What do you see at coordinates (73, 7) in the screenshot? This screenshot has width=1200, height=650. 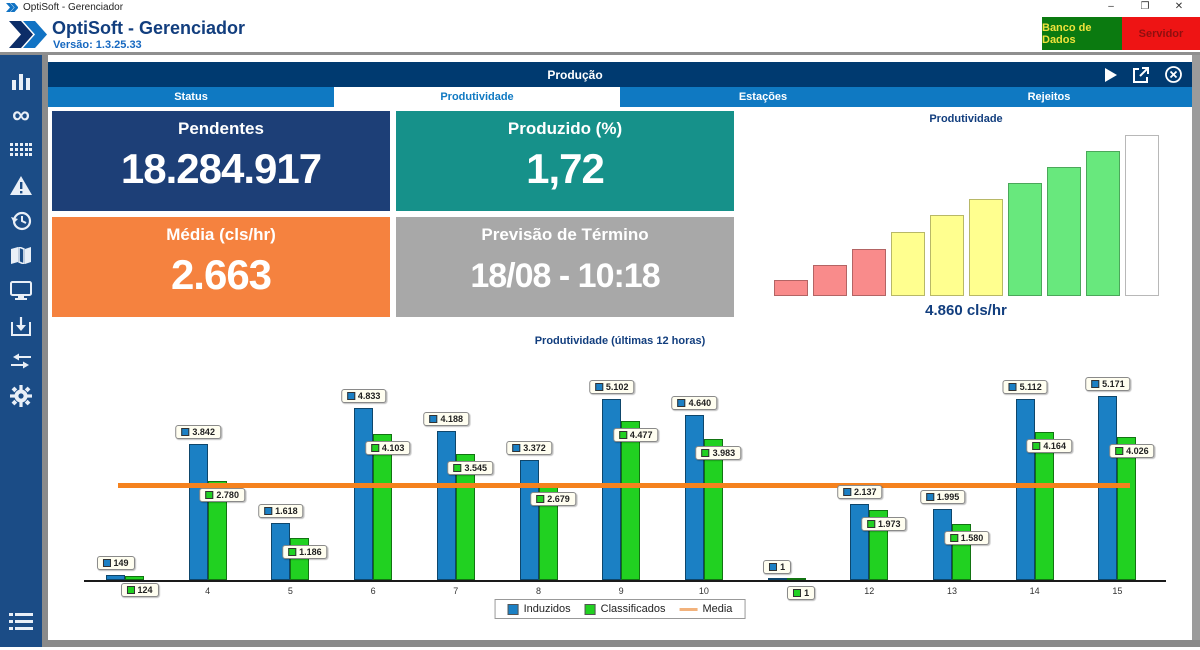 I see `window-title: OptiSoft - Gerenciador` at bounding box center [73, 7].